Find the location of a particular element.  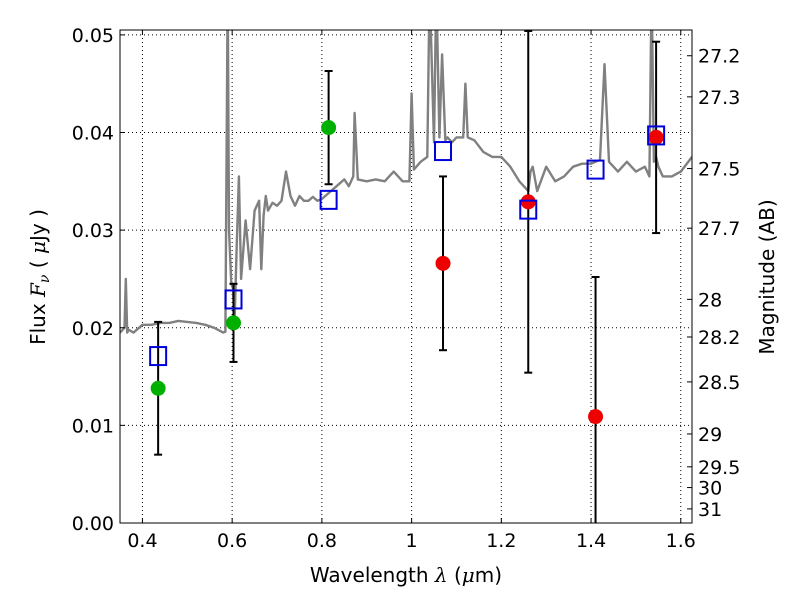

y2-tick-label: 27.7 is located at coordinates (719, 229).